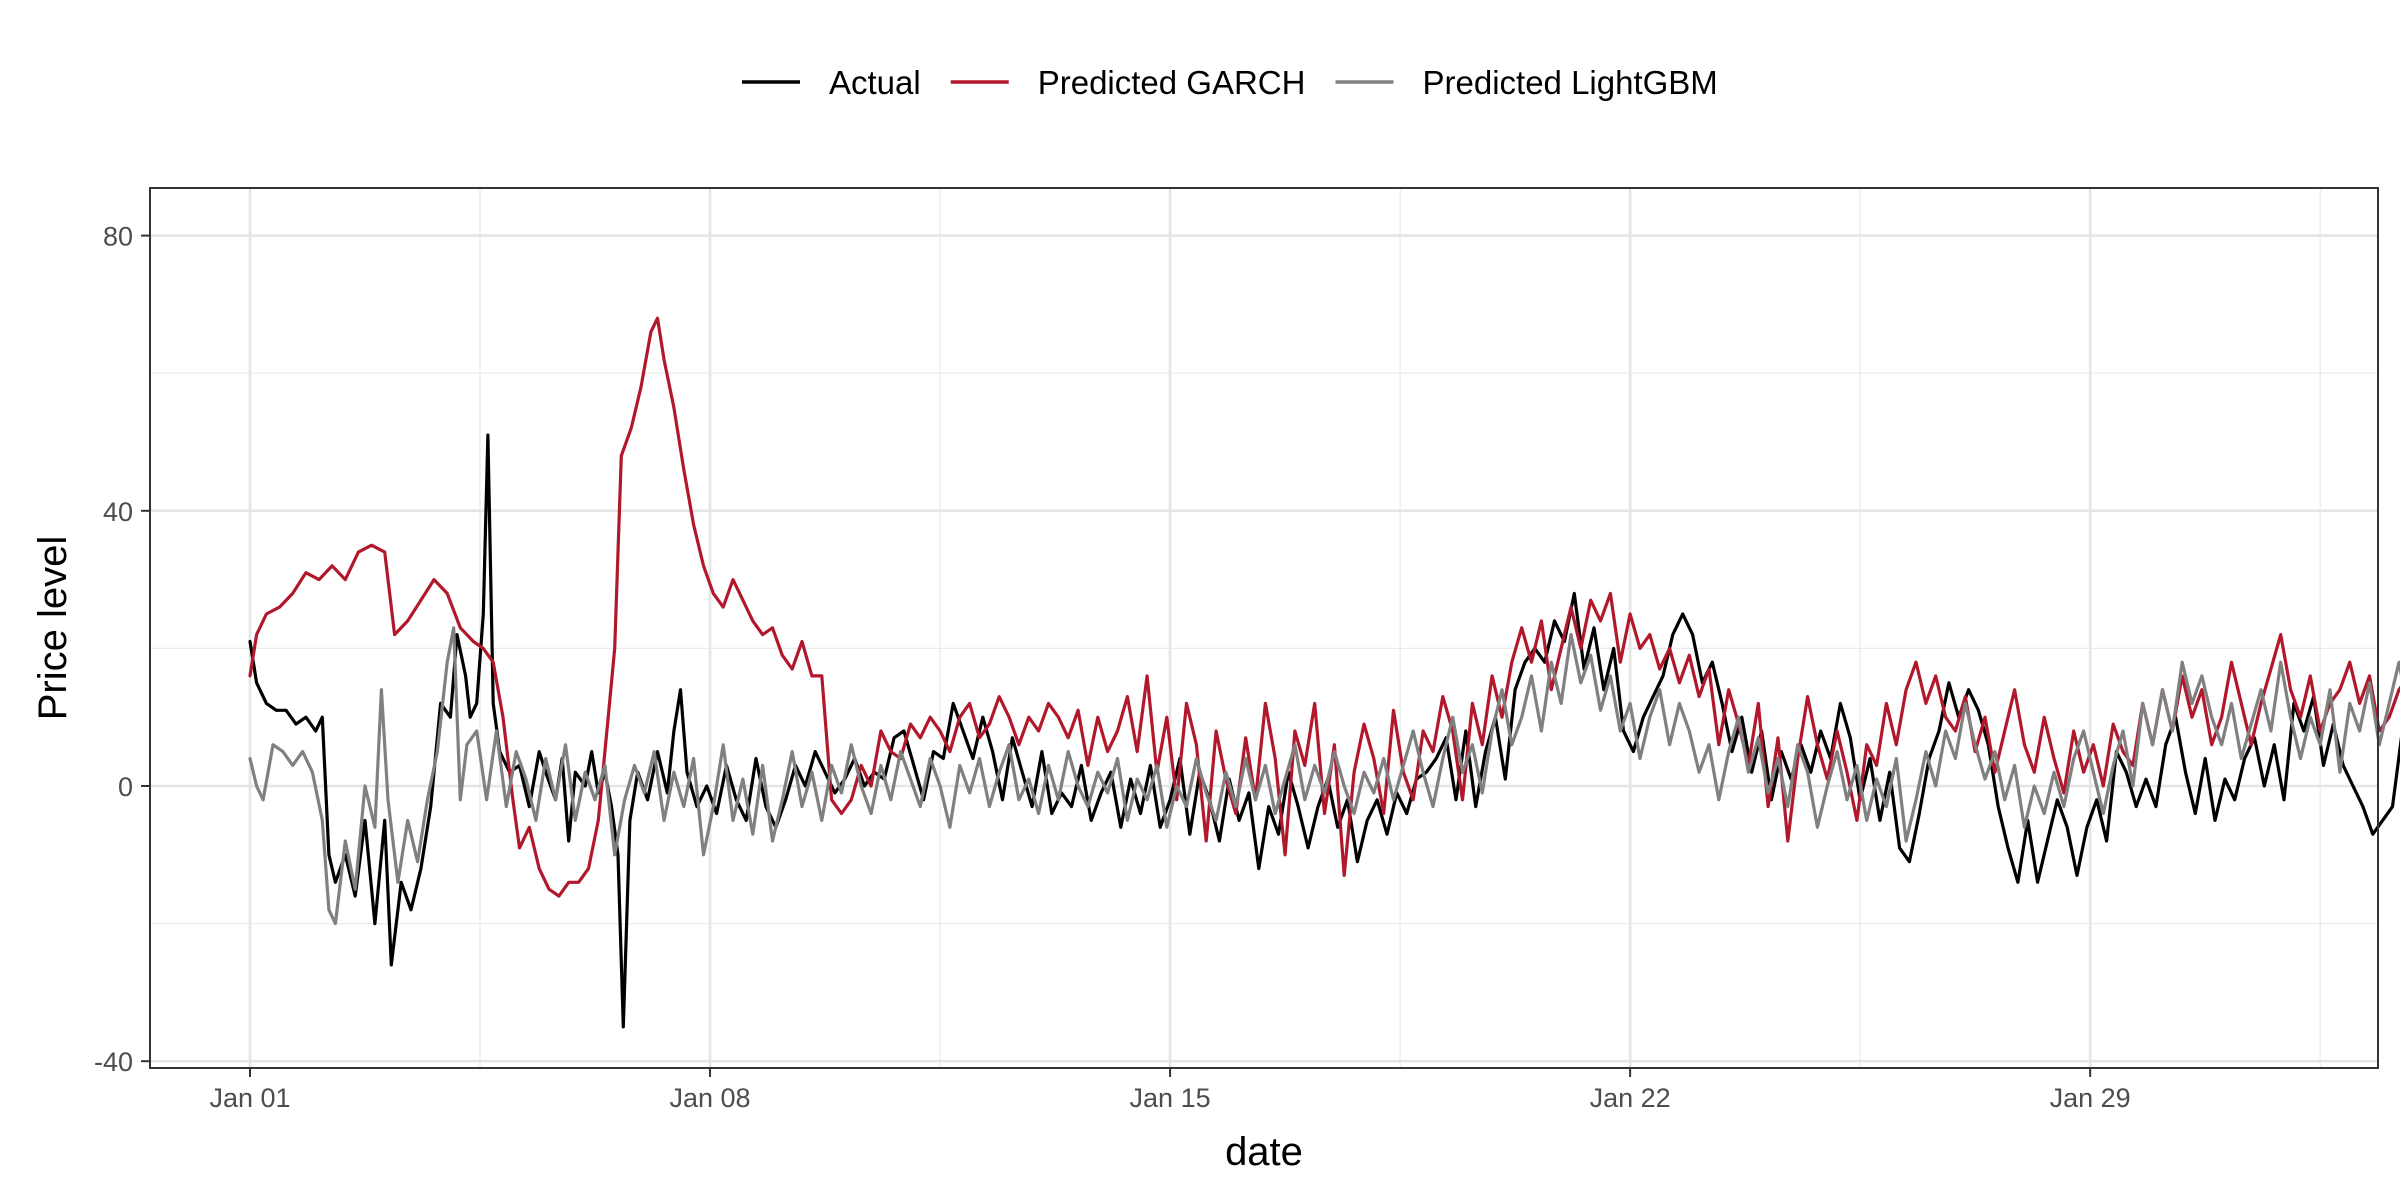 The width and height of the screenshot is (2400, 1200). What do you see at coordinates (118, 512) in the screenshot?
I see `y-tick-label: 40` at bounding box center [118, 512].